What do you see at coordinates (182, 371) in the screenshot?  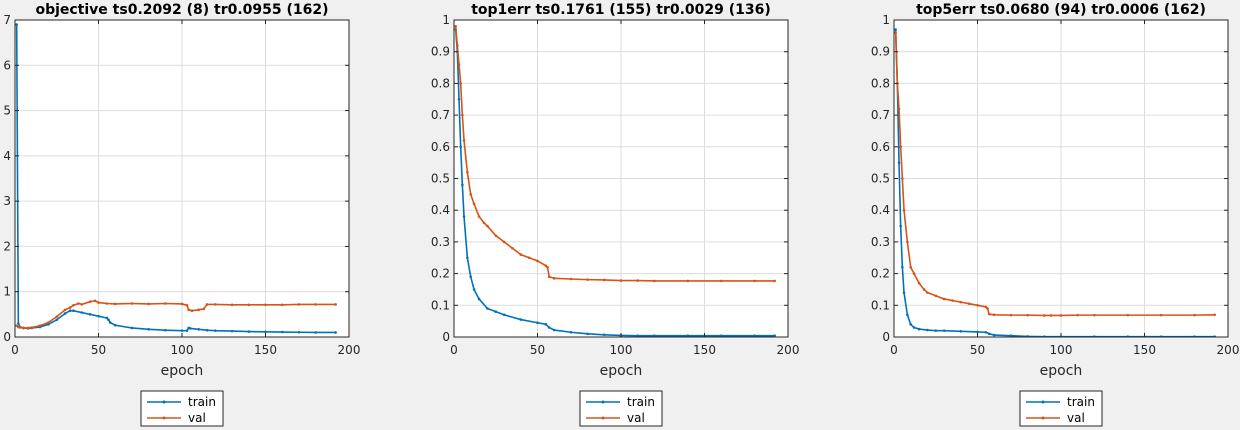 I see `x-axis-label: epoch` at bounding box center [182, 371].